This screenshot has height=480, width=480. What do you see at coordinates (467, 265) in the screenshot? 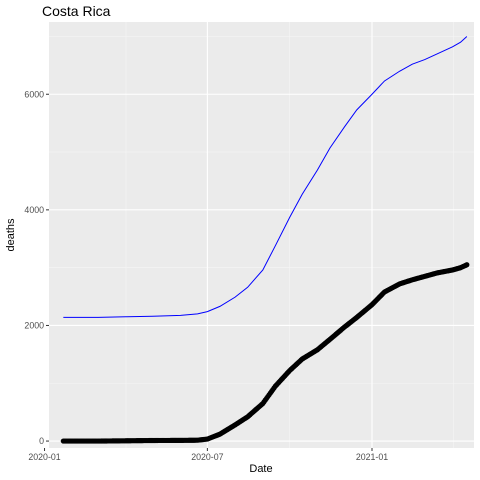
I see `data-point` at bounding box center [467, 265].